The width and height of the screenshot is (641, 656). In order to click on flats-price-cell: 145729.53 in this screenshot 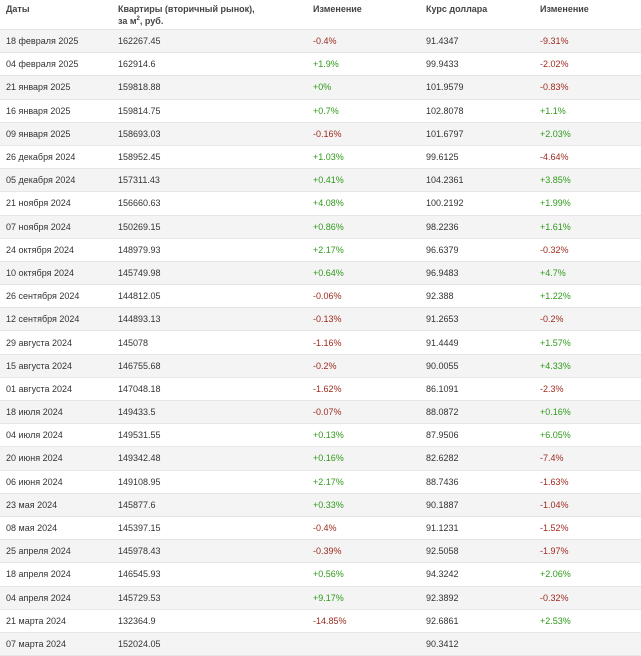, I will do `click(209, 598)`.